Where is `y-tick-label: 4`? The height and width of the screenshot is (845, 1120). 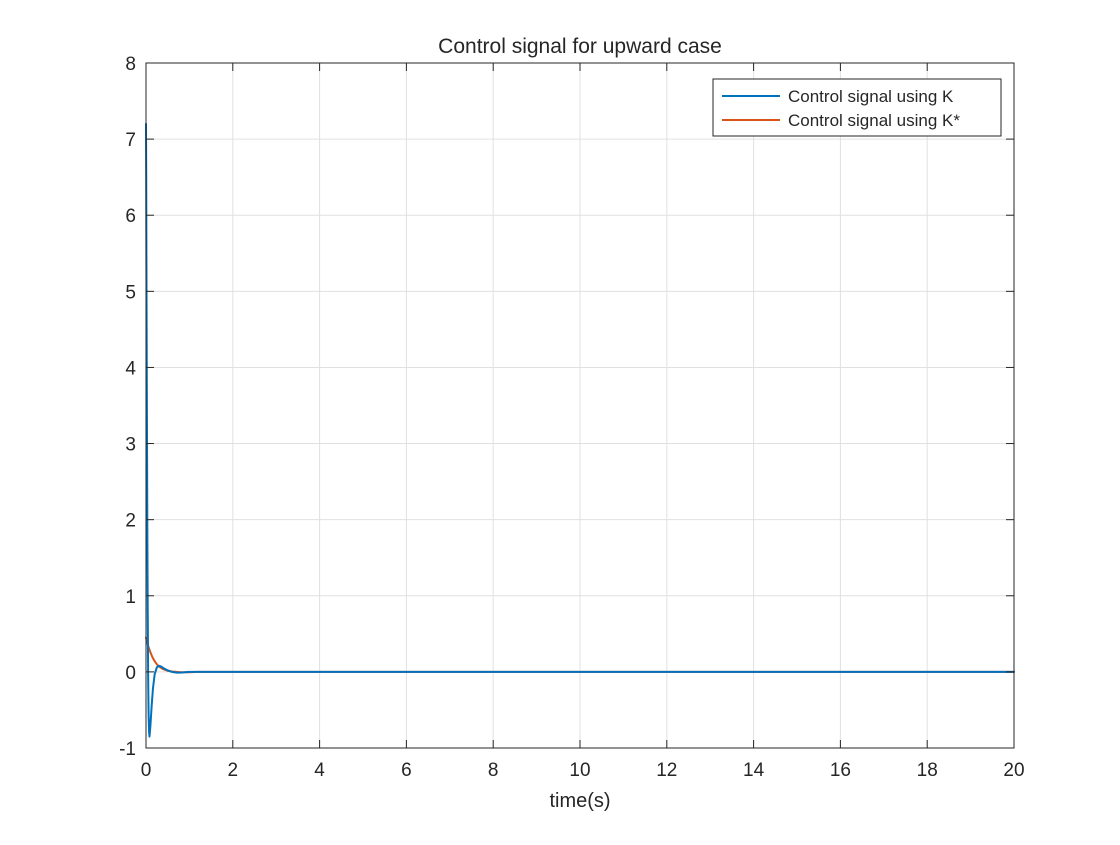 y-tick-label: 4 is located at coordinates (130, 368).